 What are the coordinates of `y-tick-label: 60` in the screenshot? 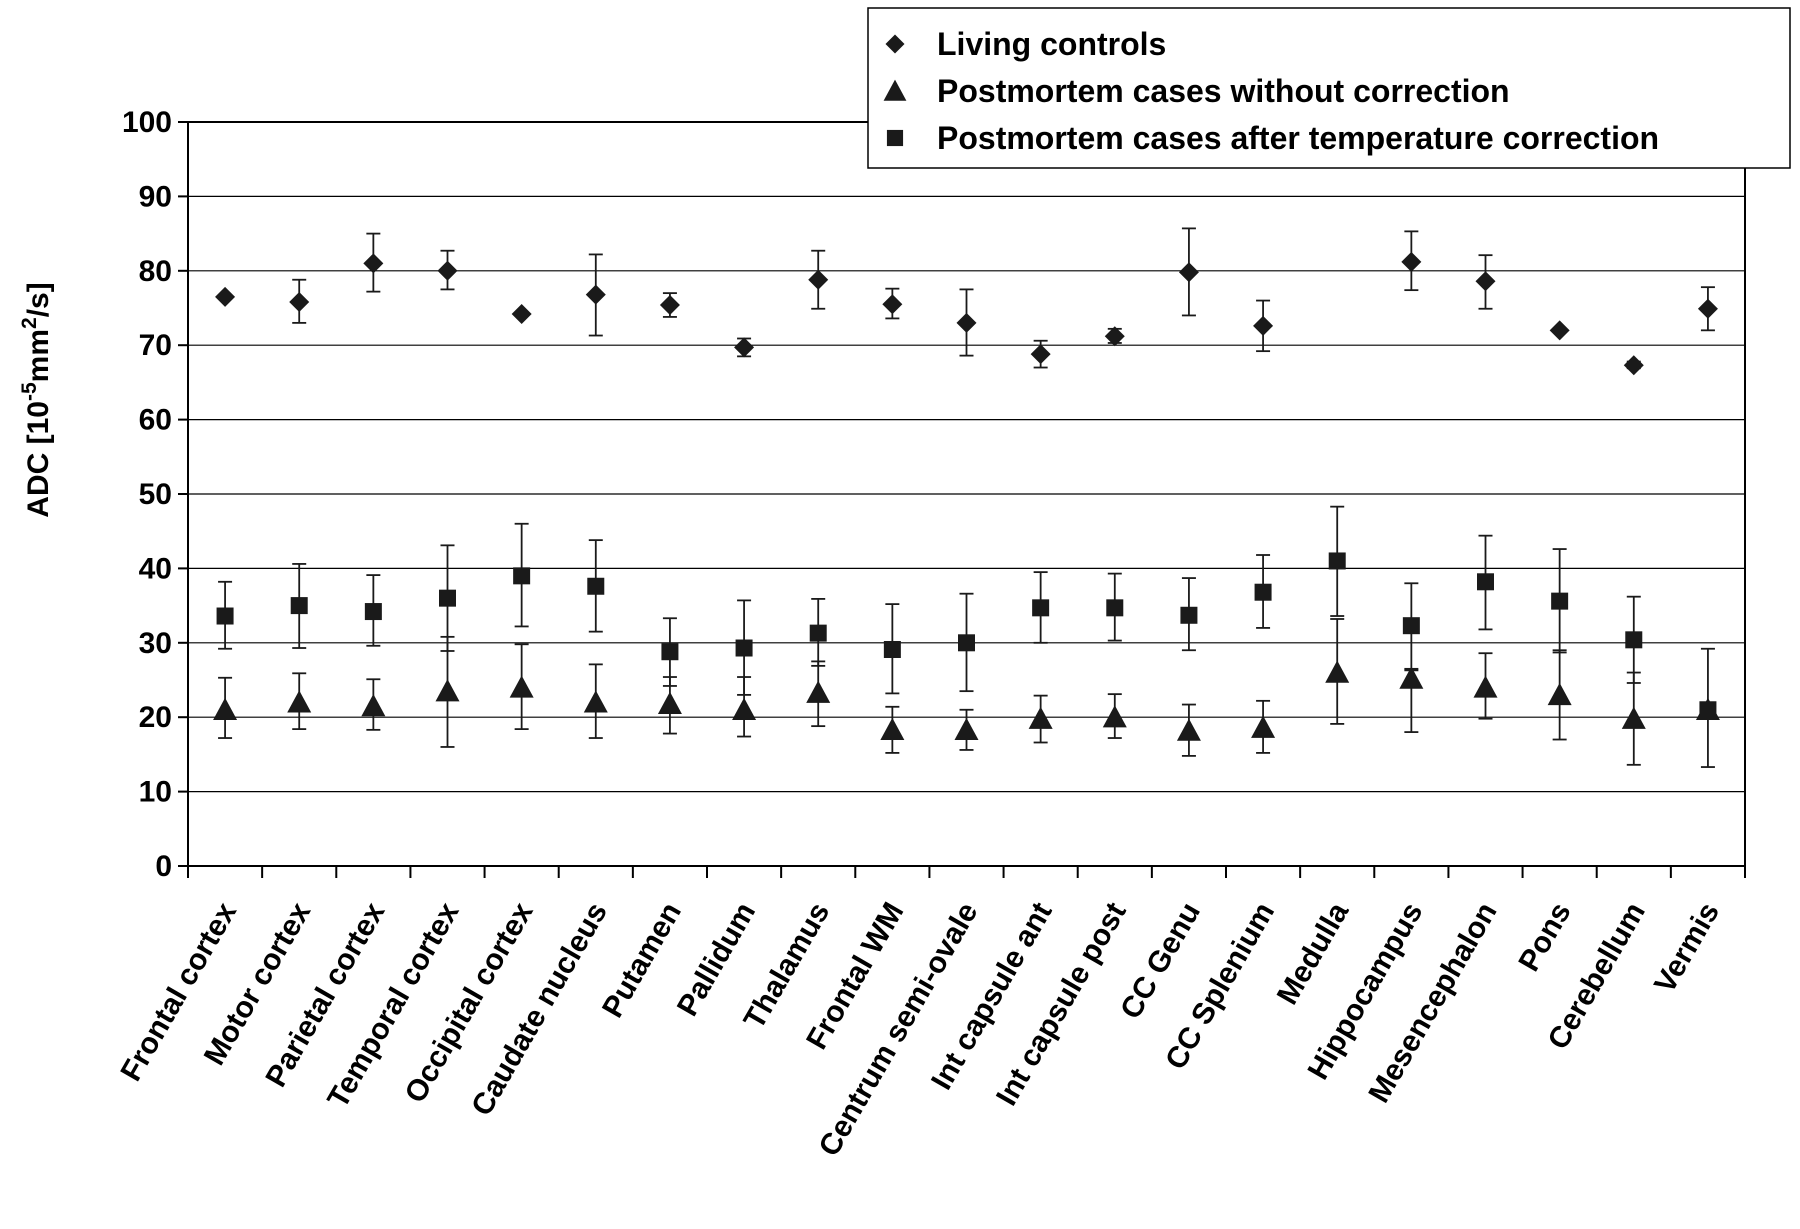 It's located at (155, 420).